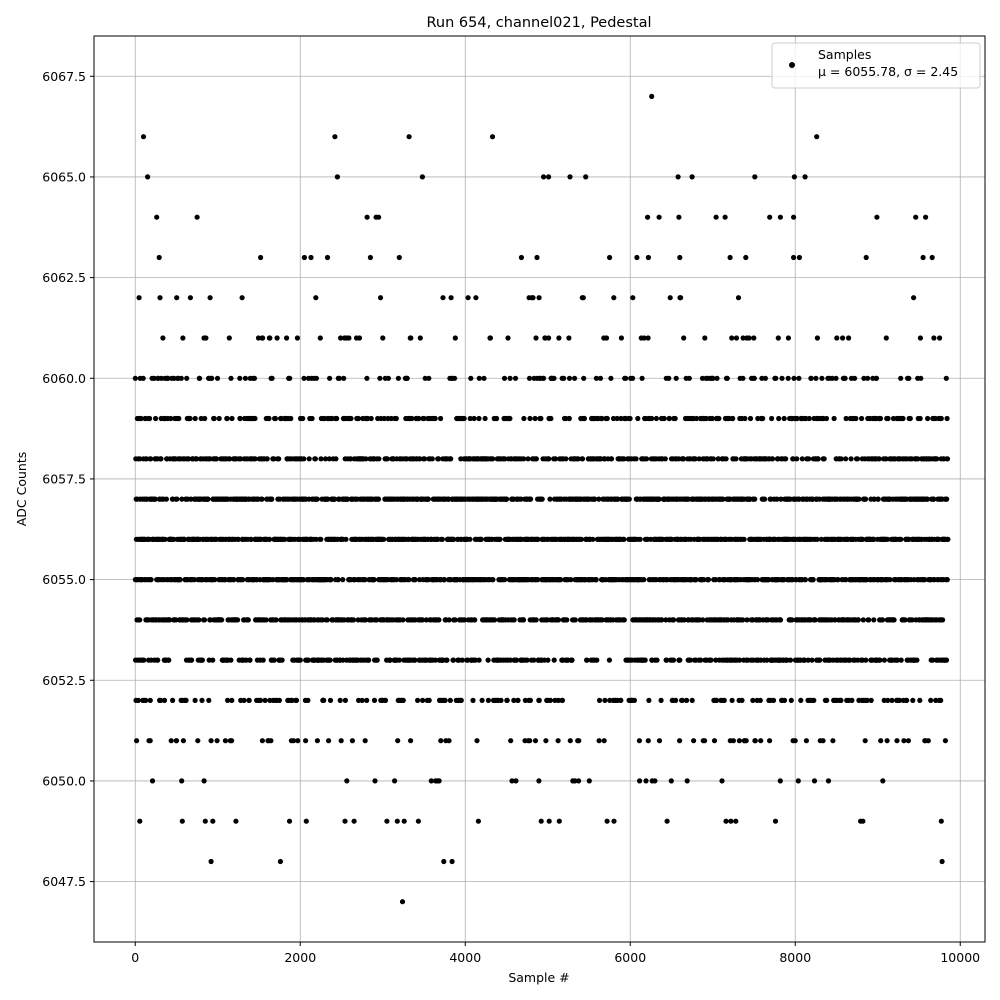 This screenshot has width=1000, height=1000. What do you see at coordinates (135, 957) in the screenshot?
I see `x-tick-label: 0` at bounding box center [135, 957].